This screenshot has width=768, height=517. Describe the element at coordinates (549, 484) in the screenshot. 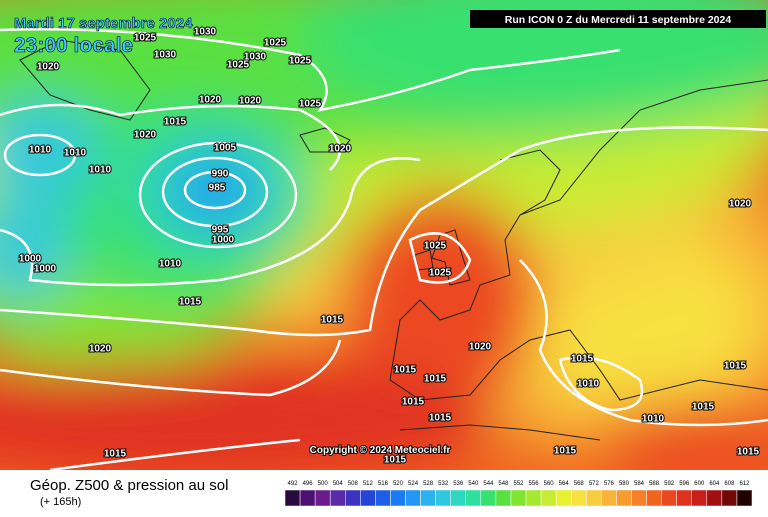

I see `legend-label: 560` at that location.